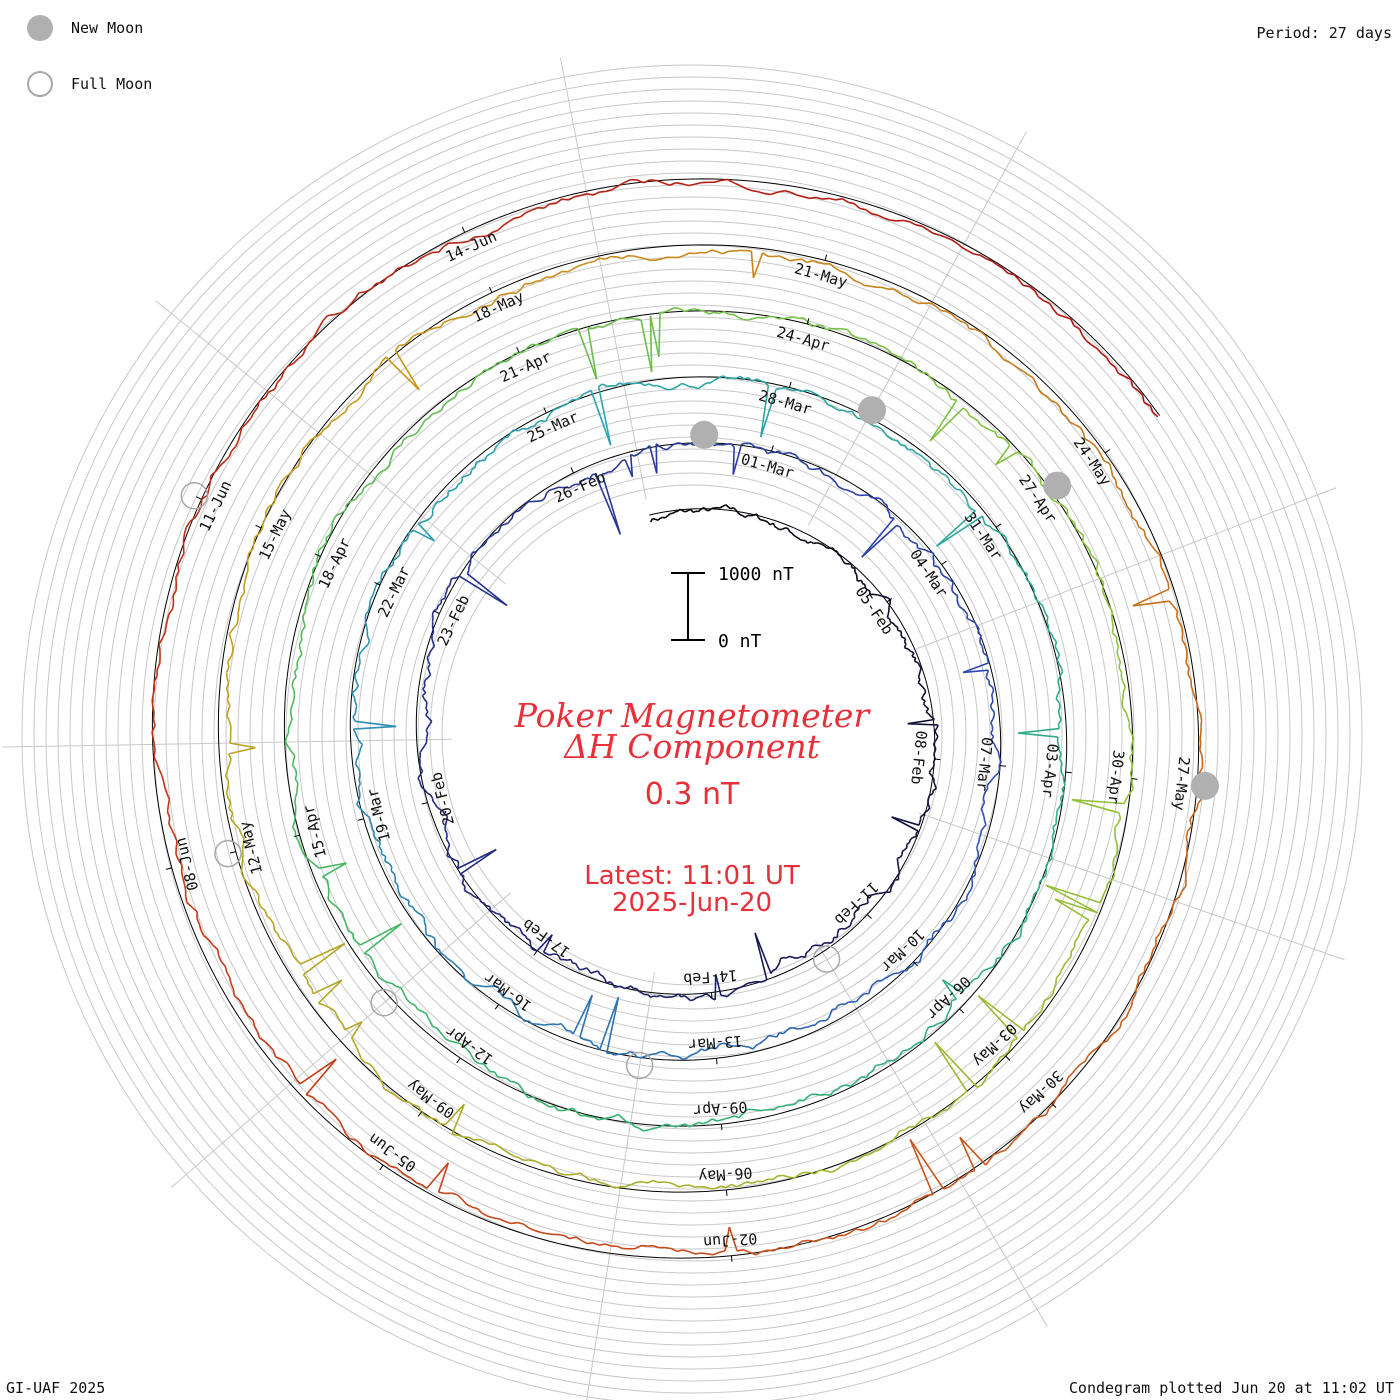 The image size is (1400, 1400). I want to click on legend-new-moon-label: New Moon, so click(107, 28).